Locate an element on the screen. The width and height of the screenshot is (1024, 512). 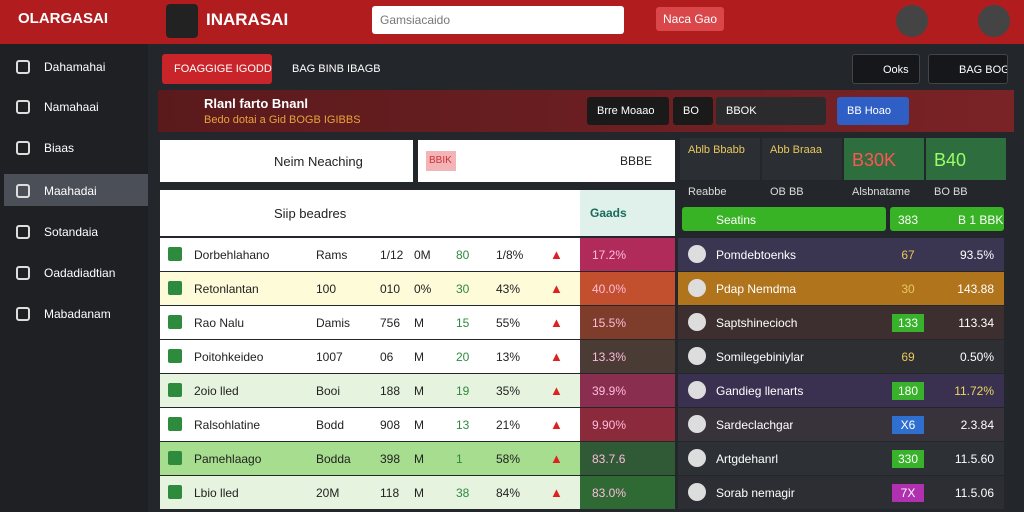
table-cell: 188 is located at coordinates (390, 391).